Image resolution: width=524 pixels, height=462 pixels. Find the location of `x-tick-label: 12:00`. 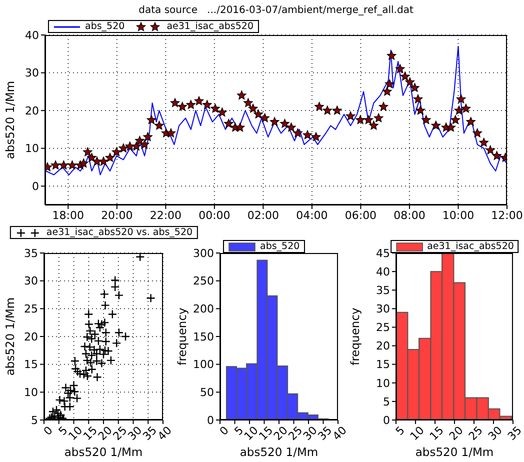

x-tick-label: 12:00 is located at coordinates (507, 215).